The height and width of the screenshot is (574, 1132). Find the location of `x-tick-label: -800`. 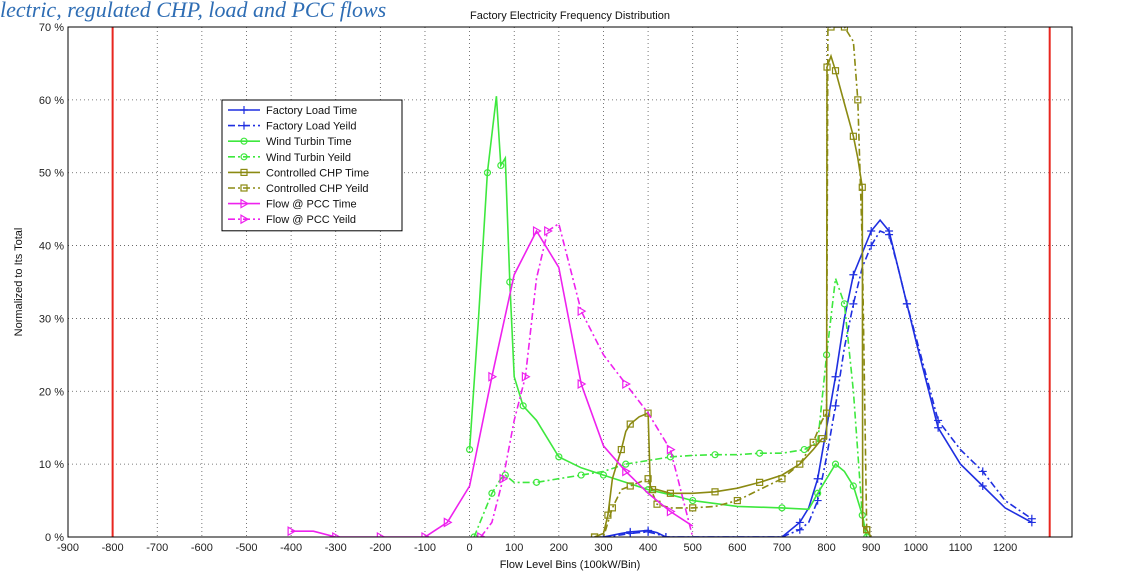

x-tick-label: -800 is located at coordinates (113, 548).